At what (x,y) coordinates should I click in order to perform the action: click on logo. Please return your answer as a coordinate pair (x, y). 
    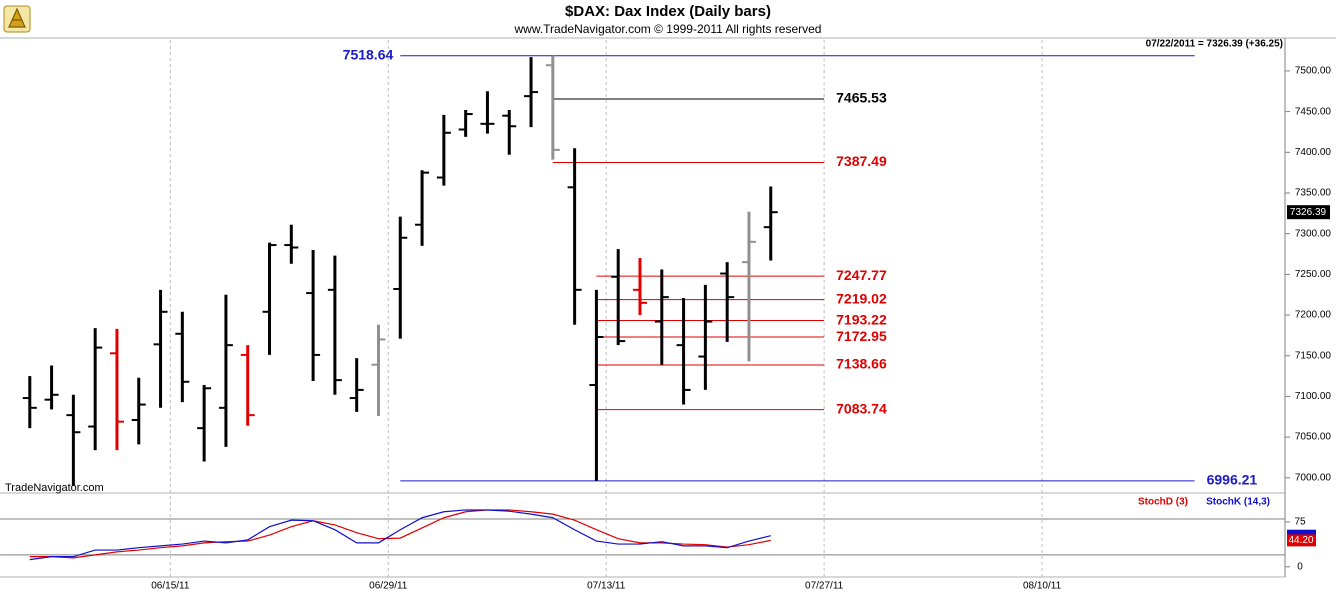
    Looking at the image, I should click on (17, 19).